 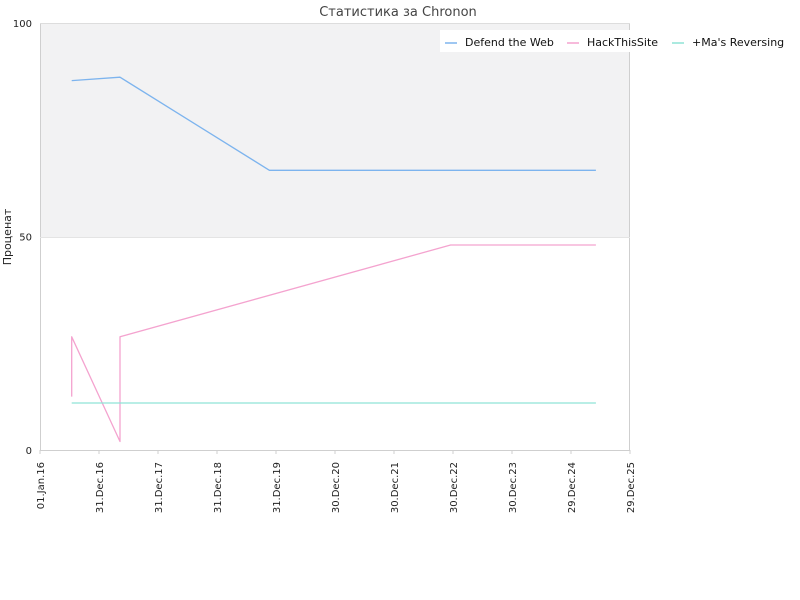 I want to click on y-tick-label: 50, so click(x=25, y=238).